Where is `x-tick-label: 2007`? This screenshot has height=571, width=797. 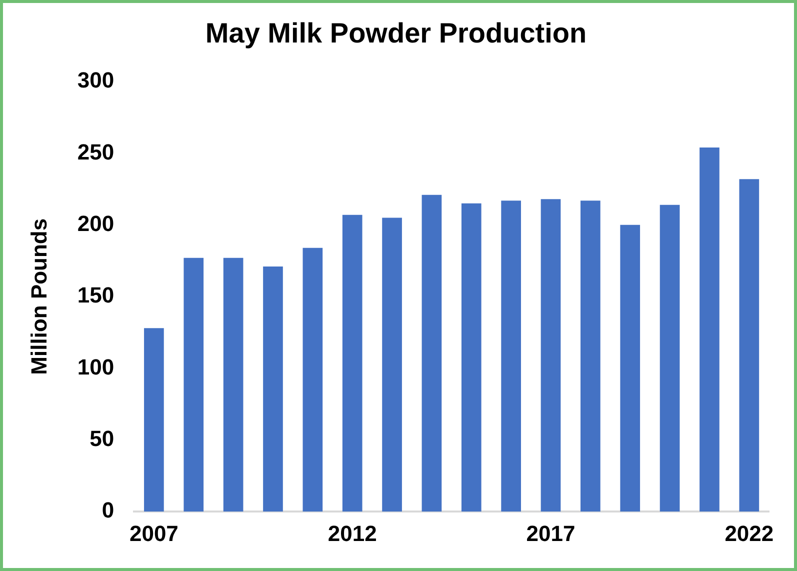 x-tick-label: 2007 is located at coordinates (153, 533).